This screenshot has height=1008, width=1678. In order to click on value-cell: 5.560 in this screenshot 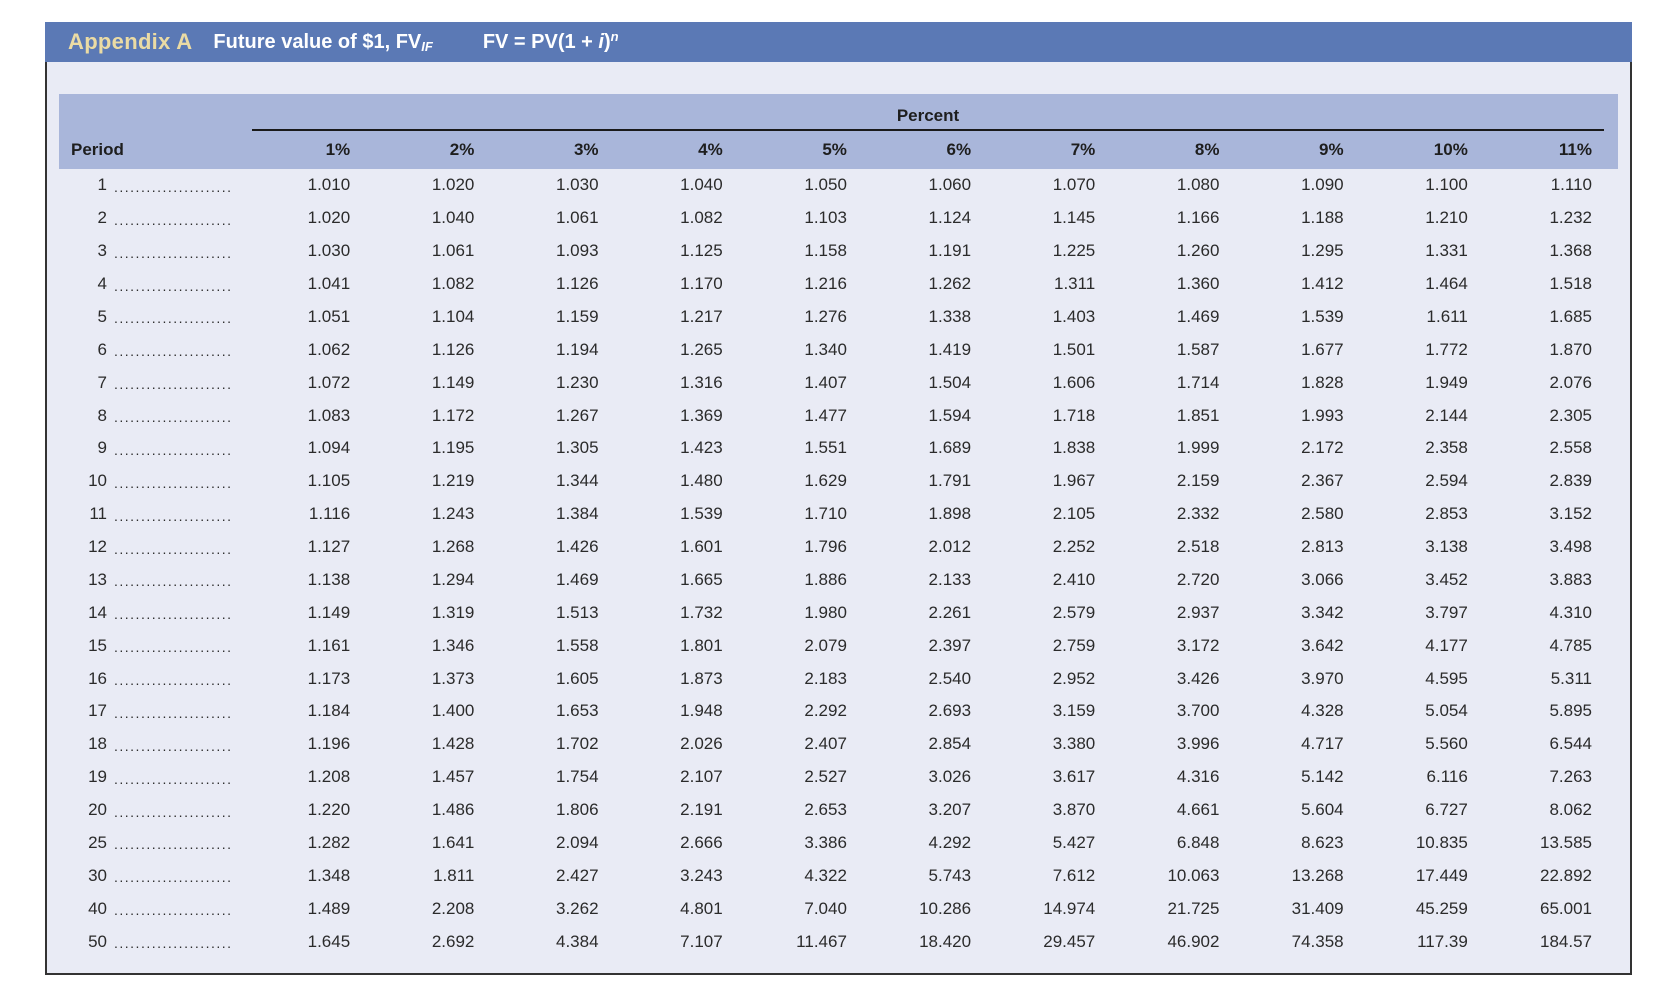, I will do `click(1446, 744)`.